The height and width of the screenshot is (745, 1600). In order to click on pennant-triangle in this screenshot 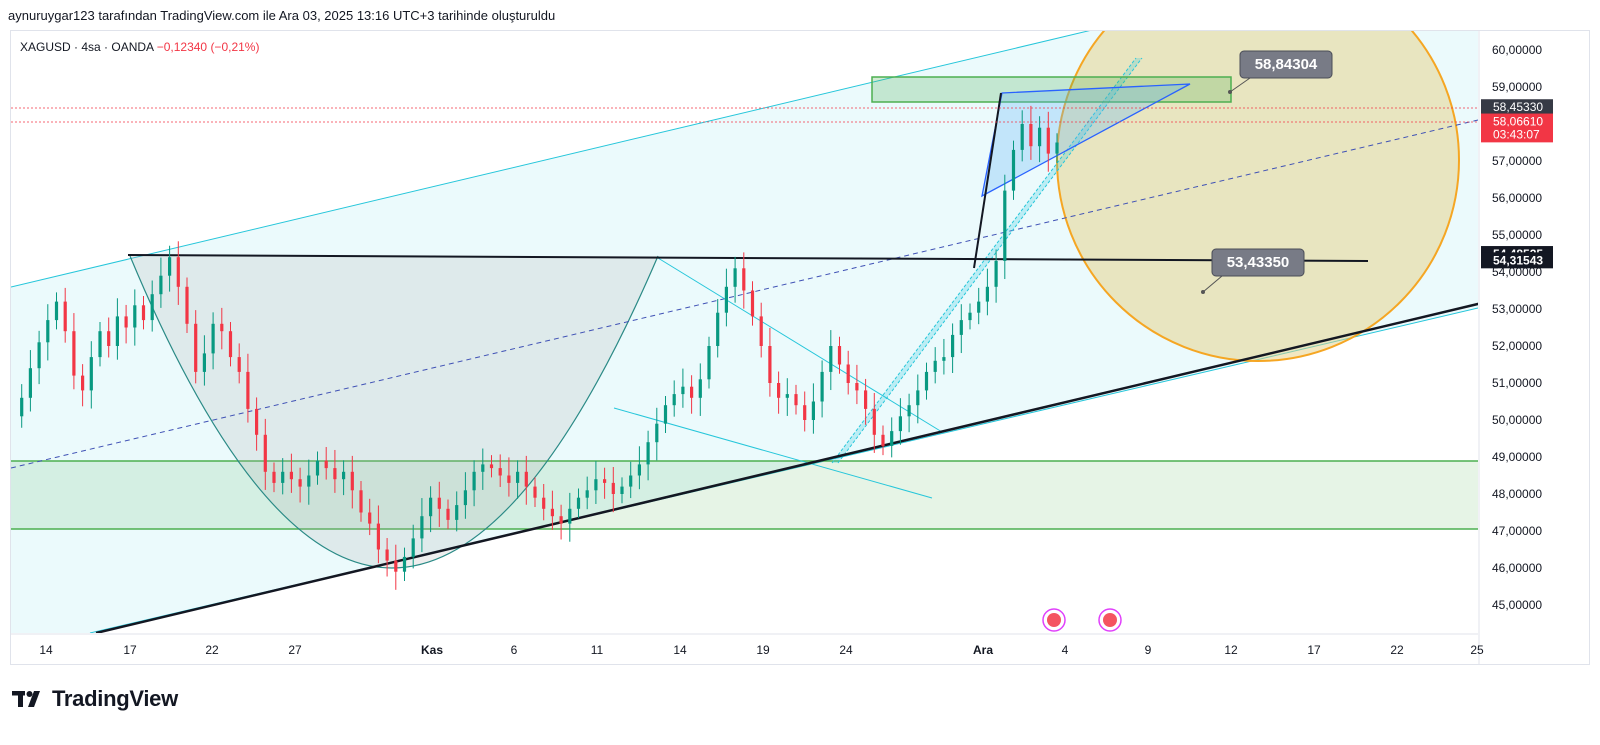, I will do `click(1086, 140)`.